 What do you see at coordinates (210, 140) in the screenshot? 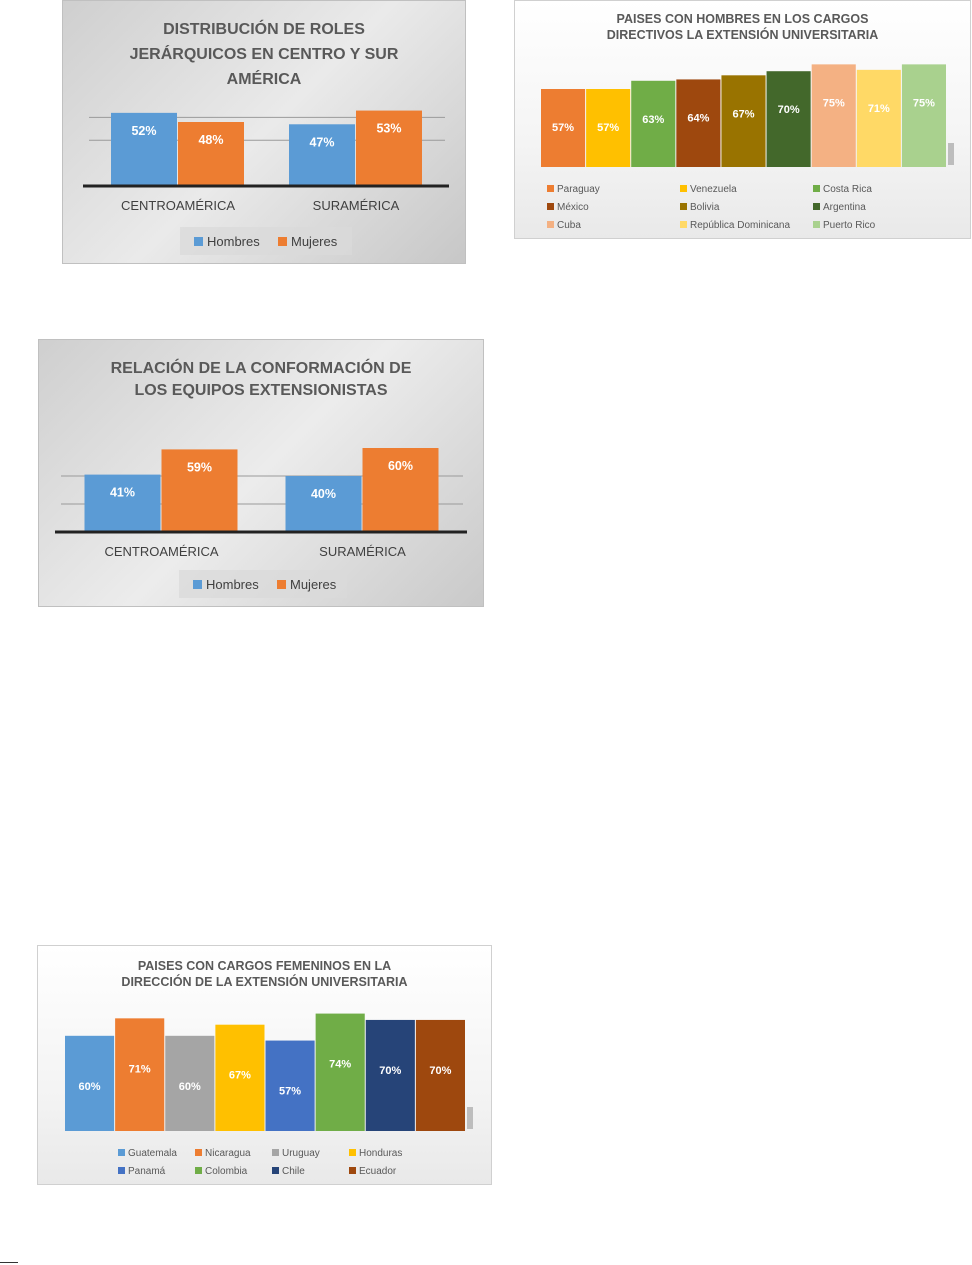
I see `data-label: 48%` at bounding box center [210, 140].